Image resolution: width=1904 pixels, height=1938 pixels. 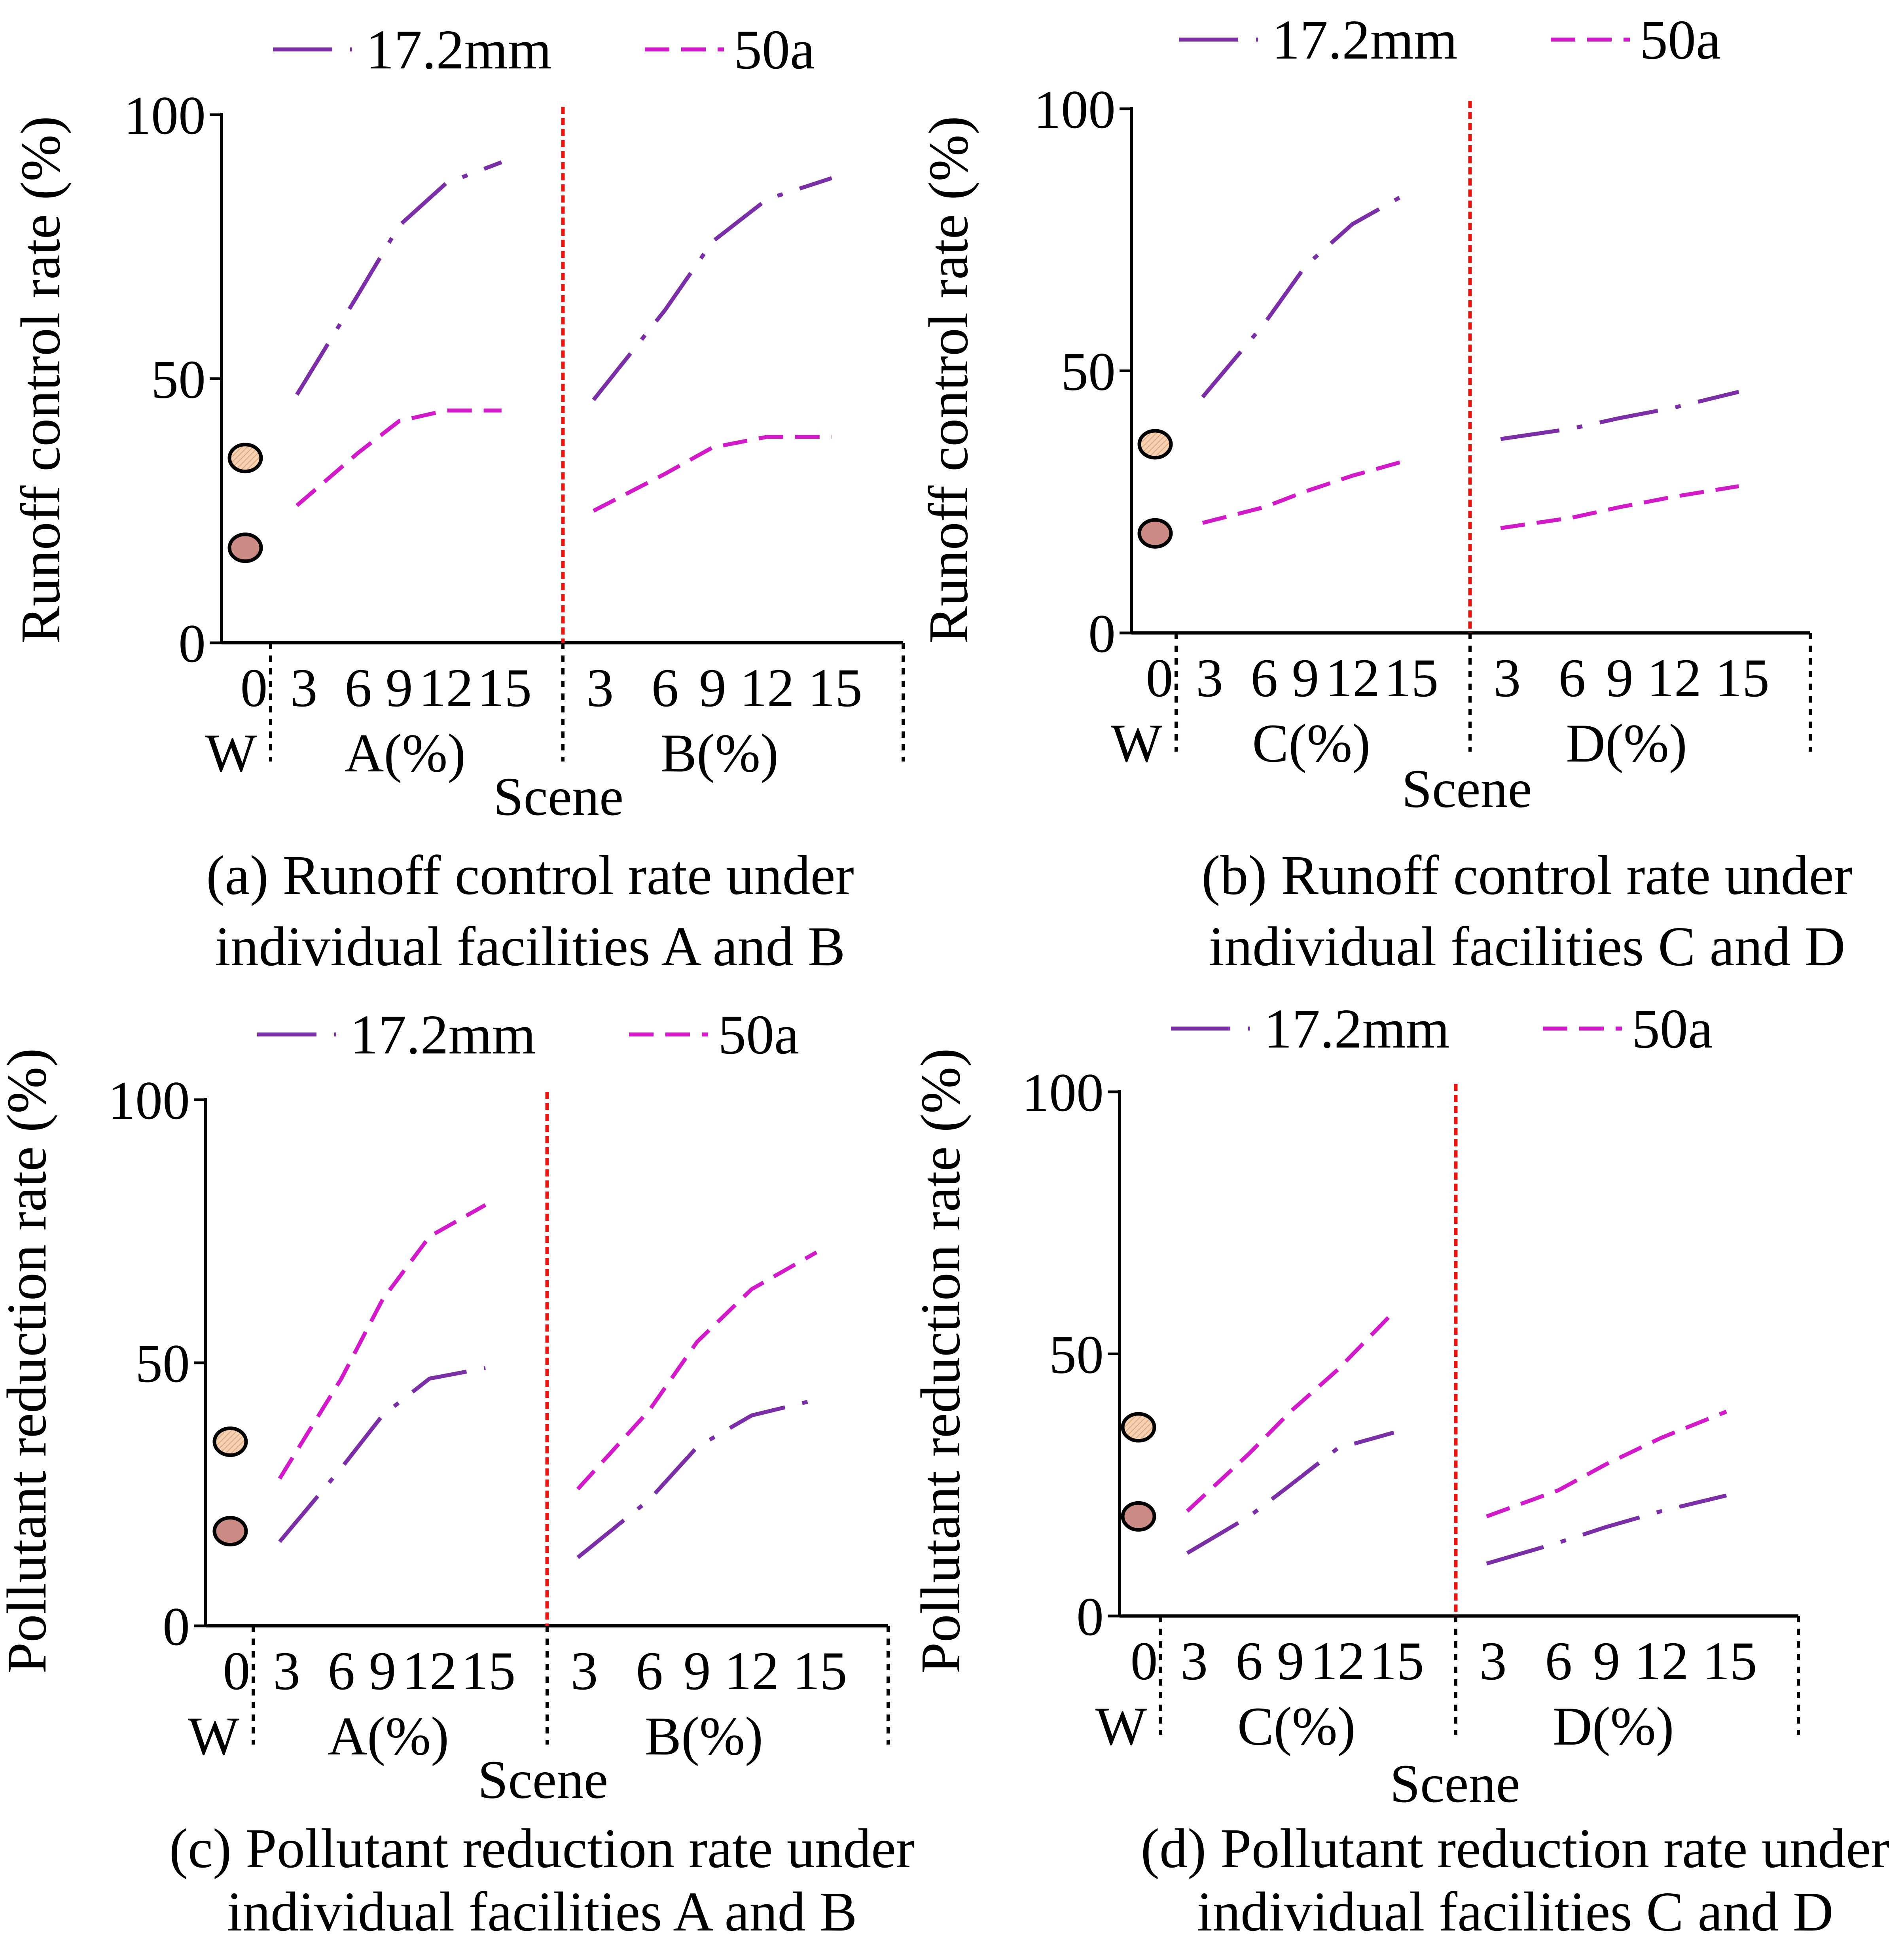 What do you see at coordinates (530, 946) in the screenshot?
I see `caption-line-2: individual facilities A and B` at bounding box center [530, 946].